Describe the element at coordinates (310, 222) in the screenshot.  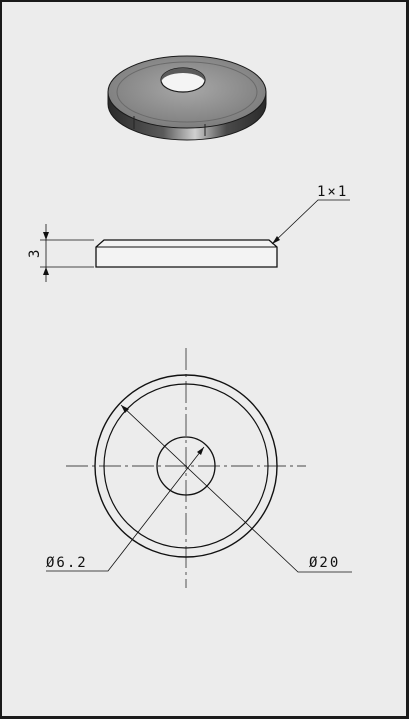
I see `chamfer-leader-line` at that location.